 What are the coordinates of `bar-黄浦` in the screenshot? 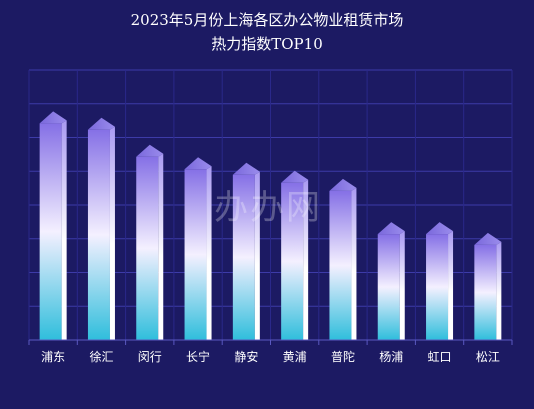 It's located at (295, 255).